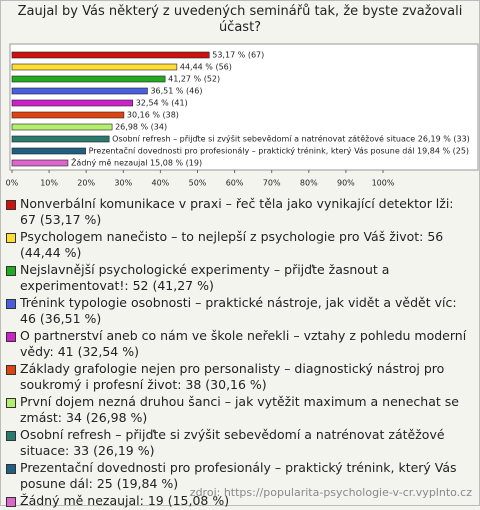  What do you see at coordinates (123, 183) in the screenshot?
I see `x-tick-label: 30%` at bounding box center [123, 183].